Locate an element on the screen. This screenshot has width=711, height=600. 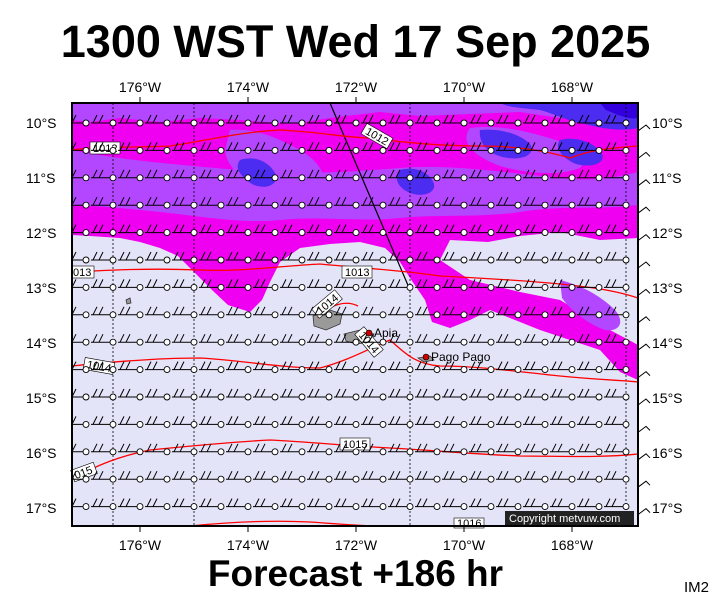
wind-barbs-edge is located at coordinates (644, 319).